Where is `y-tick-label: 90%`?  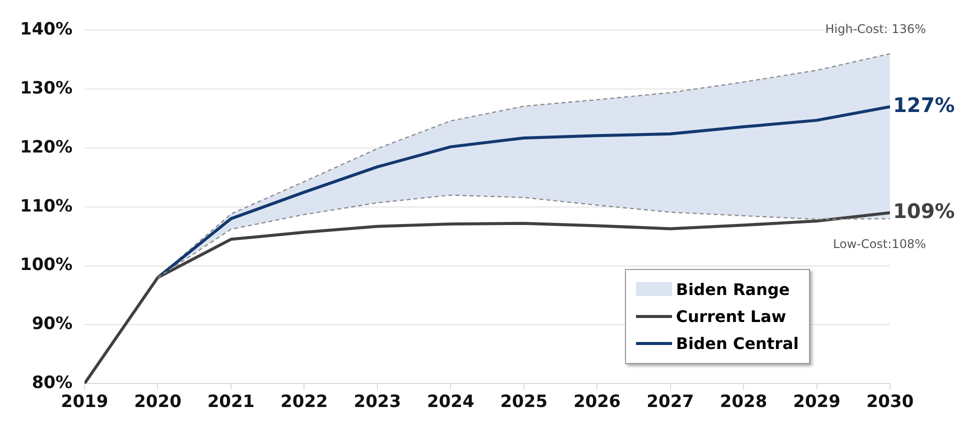 y-tick-label: 90% is located at coordinates (52, 324).